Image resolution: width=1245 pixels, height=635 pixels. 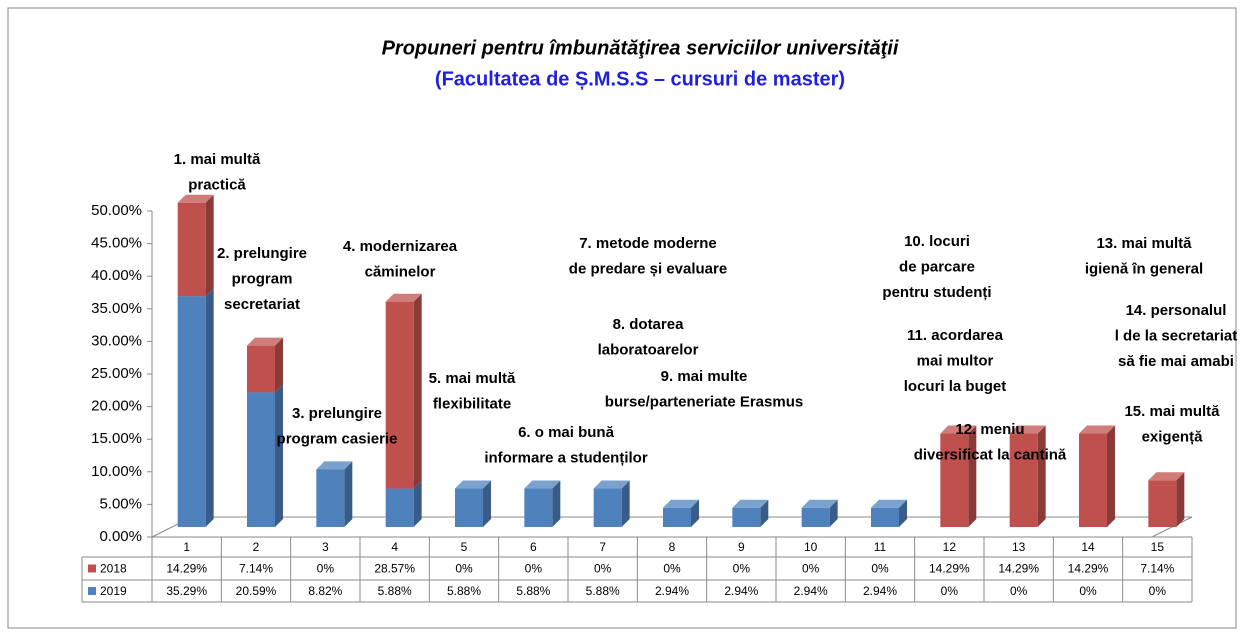 I want to click on x-tick-label: 11, so click(x=880, y=547).